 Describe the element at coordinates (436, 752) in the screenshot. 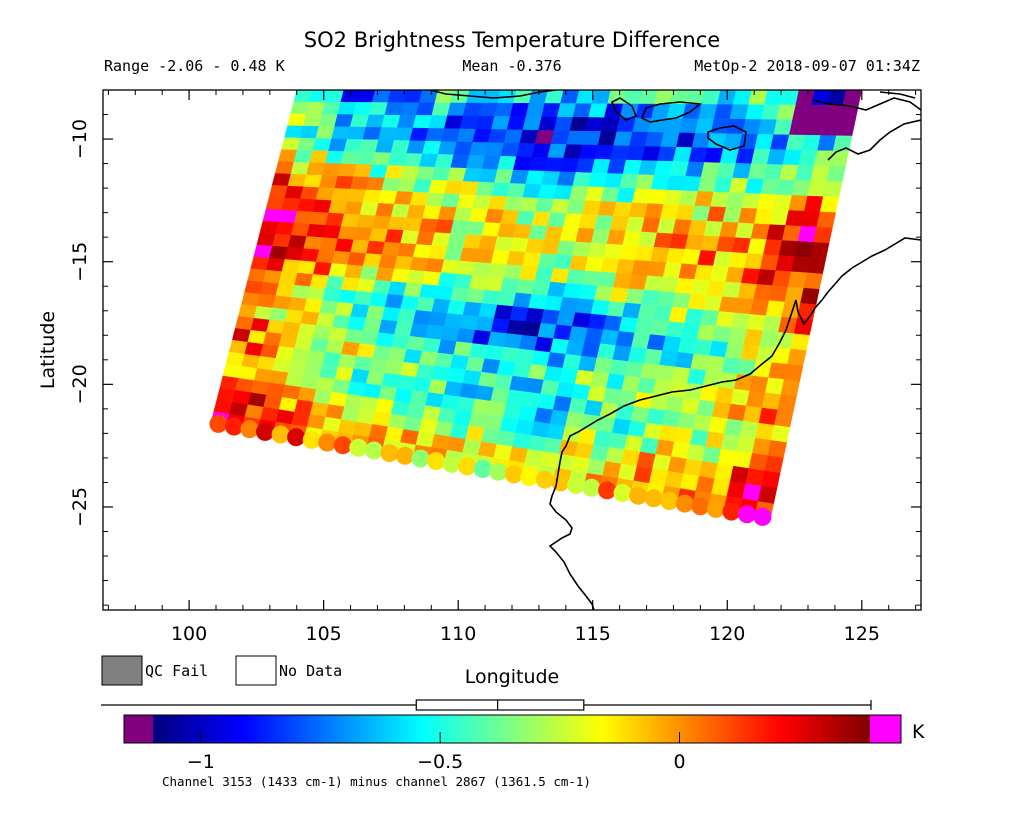

I see `colorbar-ticks: −1 −0.5 0` at that location.